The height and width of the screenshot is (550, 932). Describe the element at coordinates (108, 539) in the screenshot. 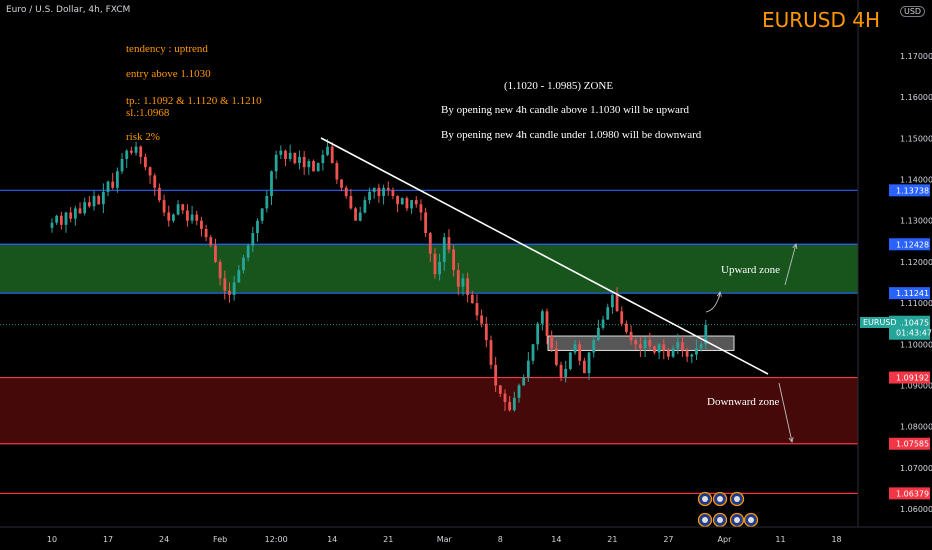

I see `time-tick-label: 17` at that location.